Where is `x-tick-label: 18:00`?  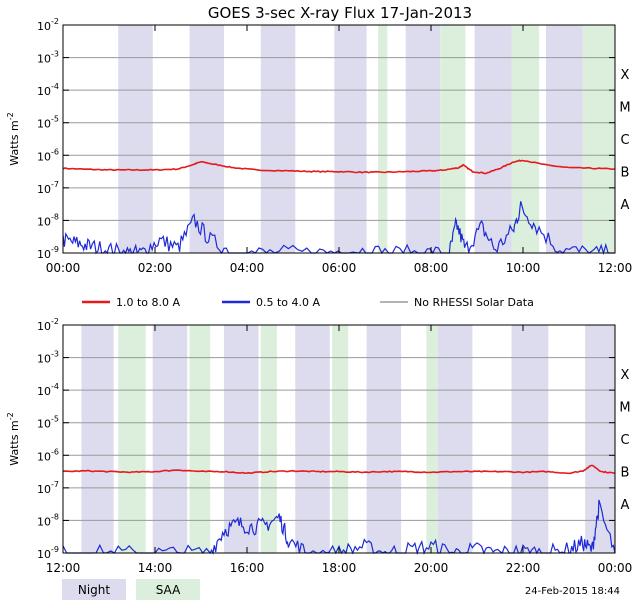
x-tick-label: 18:00 is located at coordinates (339, 568).